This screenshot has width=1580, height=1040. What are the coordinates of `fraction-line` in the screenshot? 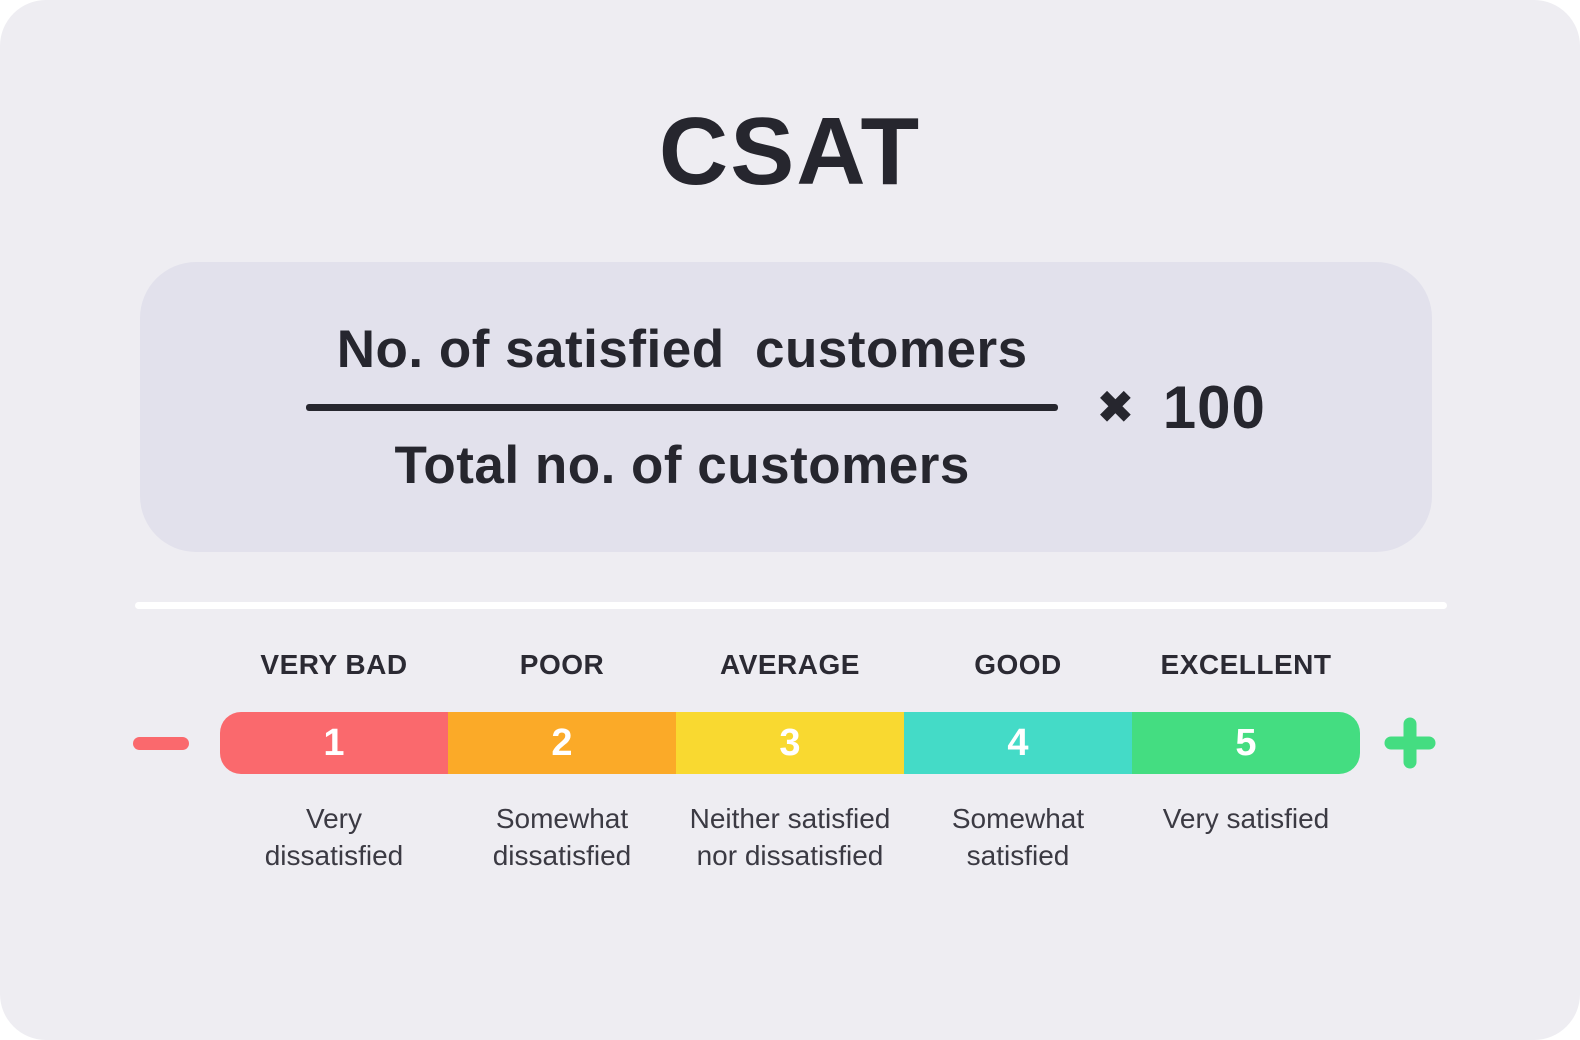 It's located at (682, 407).